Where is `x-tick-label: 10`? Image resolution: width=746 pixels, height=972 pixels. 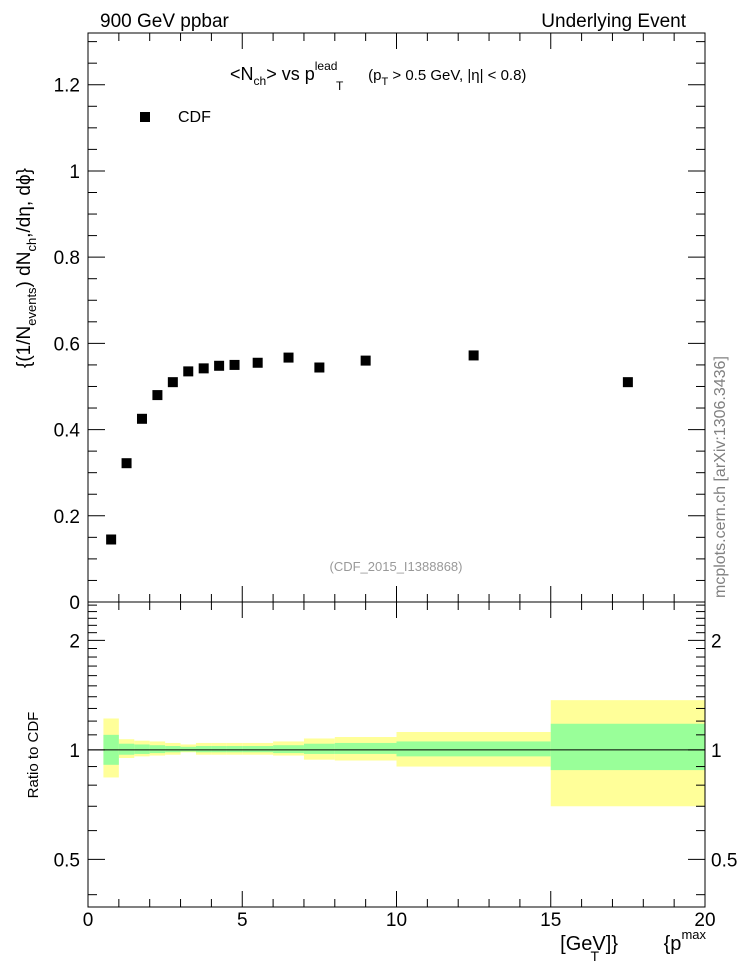 x-tick-label: 10 is located at coordinates (396, 920).